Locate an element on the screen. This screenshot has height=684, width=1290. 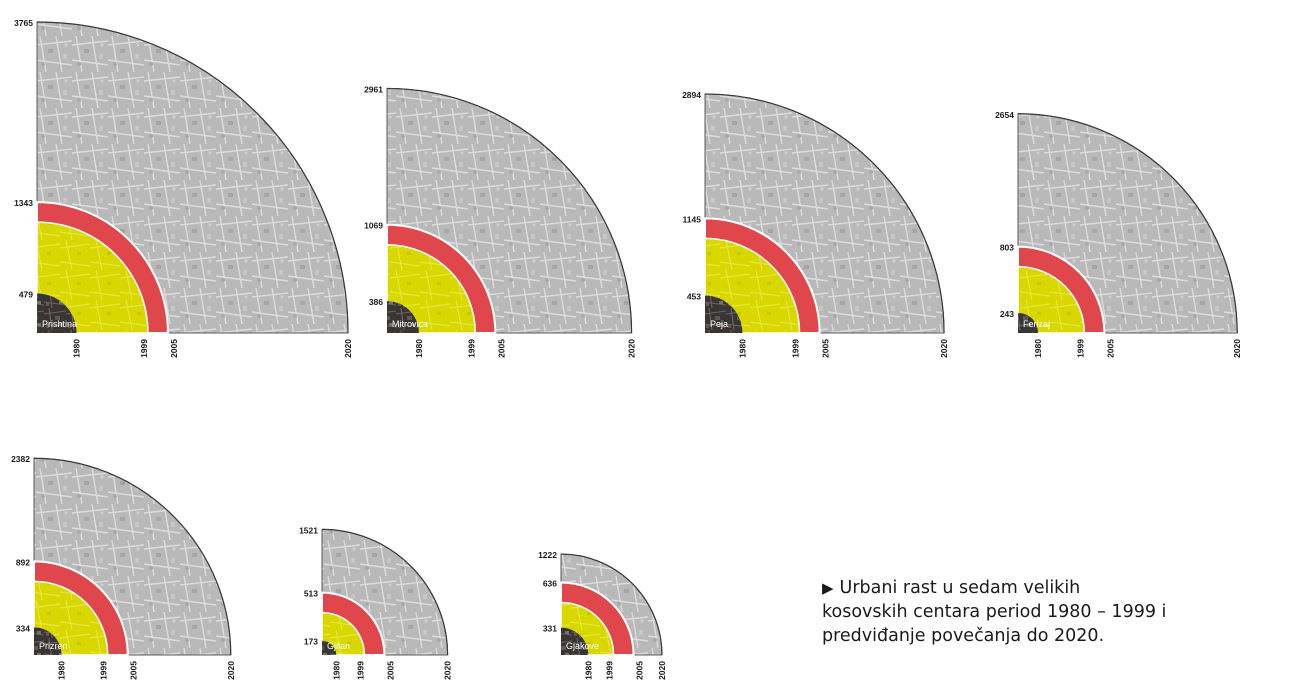
value-label-ferizaj-1980: 243 is located at coordinates (1007, 314).